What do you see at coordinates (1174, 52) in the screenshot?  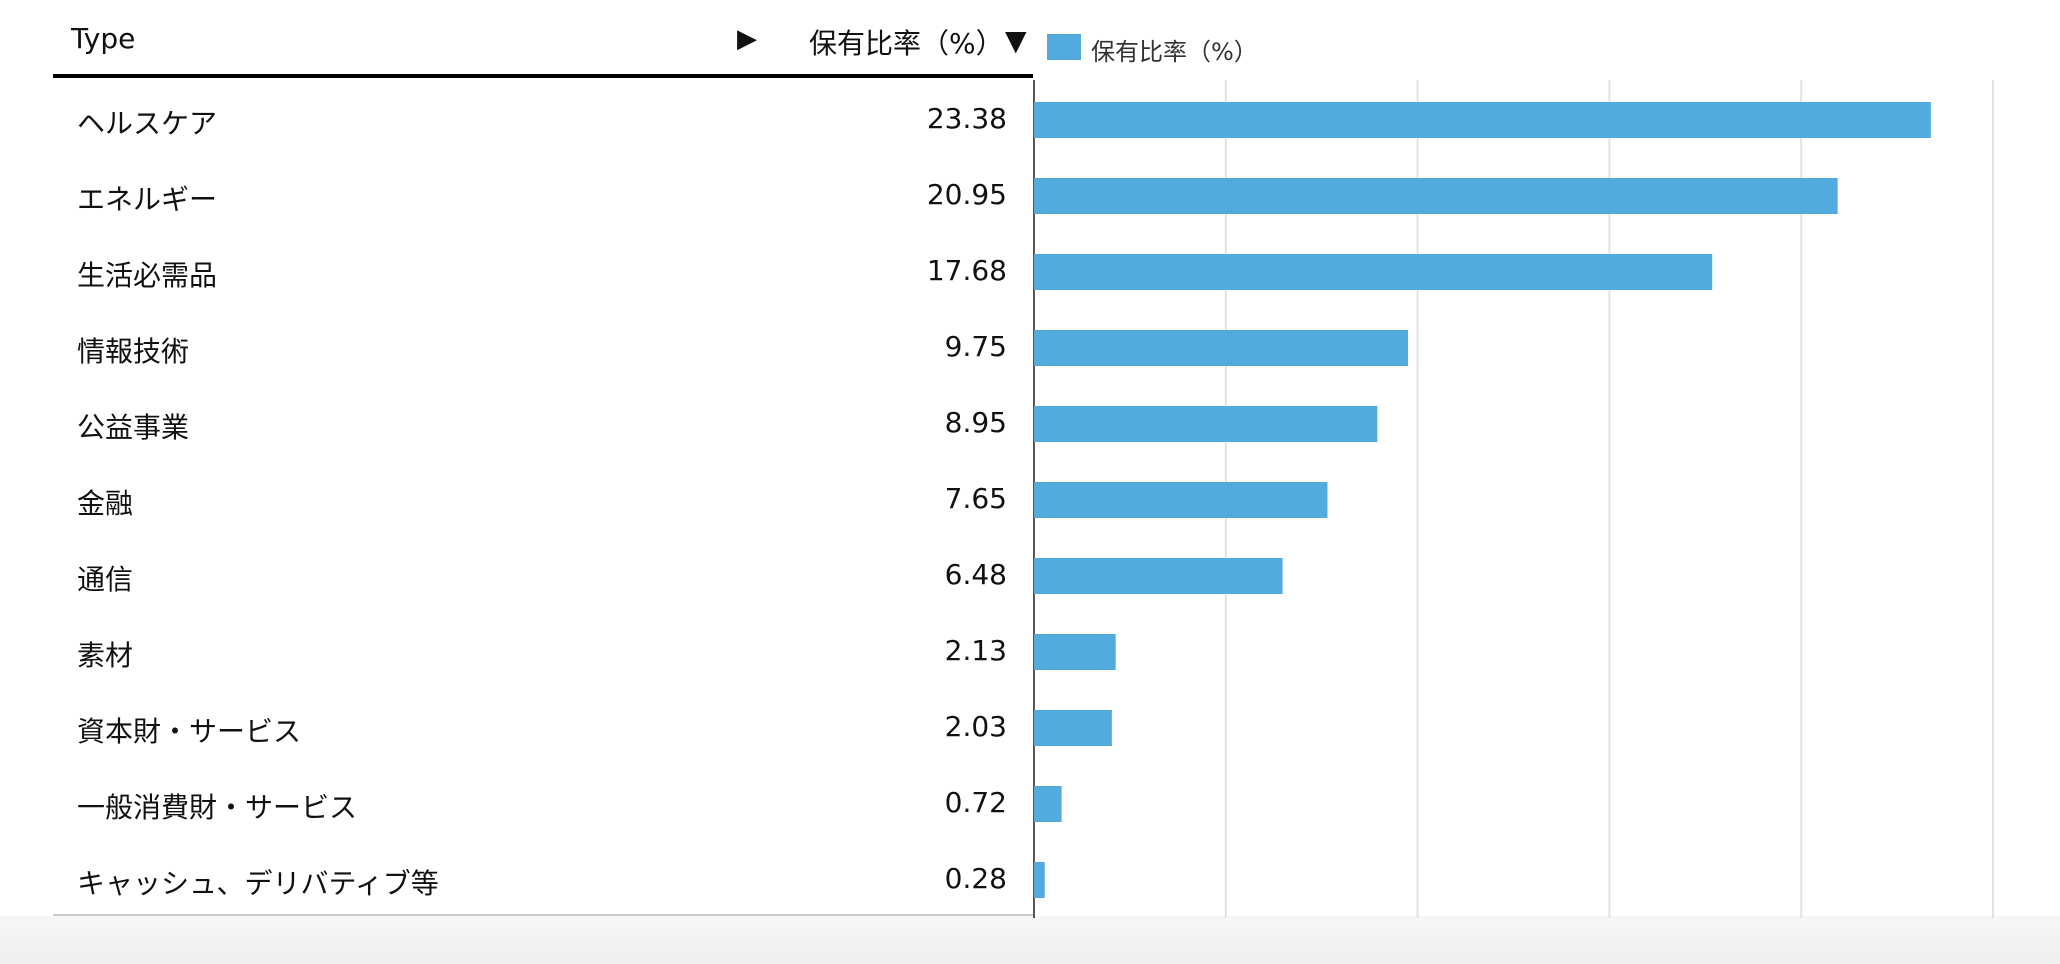 I see `legend-label: 保有比率（%）` at bounding box center [1174, 52].